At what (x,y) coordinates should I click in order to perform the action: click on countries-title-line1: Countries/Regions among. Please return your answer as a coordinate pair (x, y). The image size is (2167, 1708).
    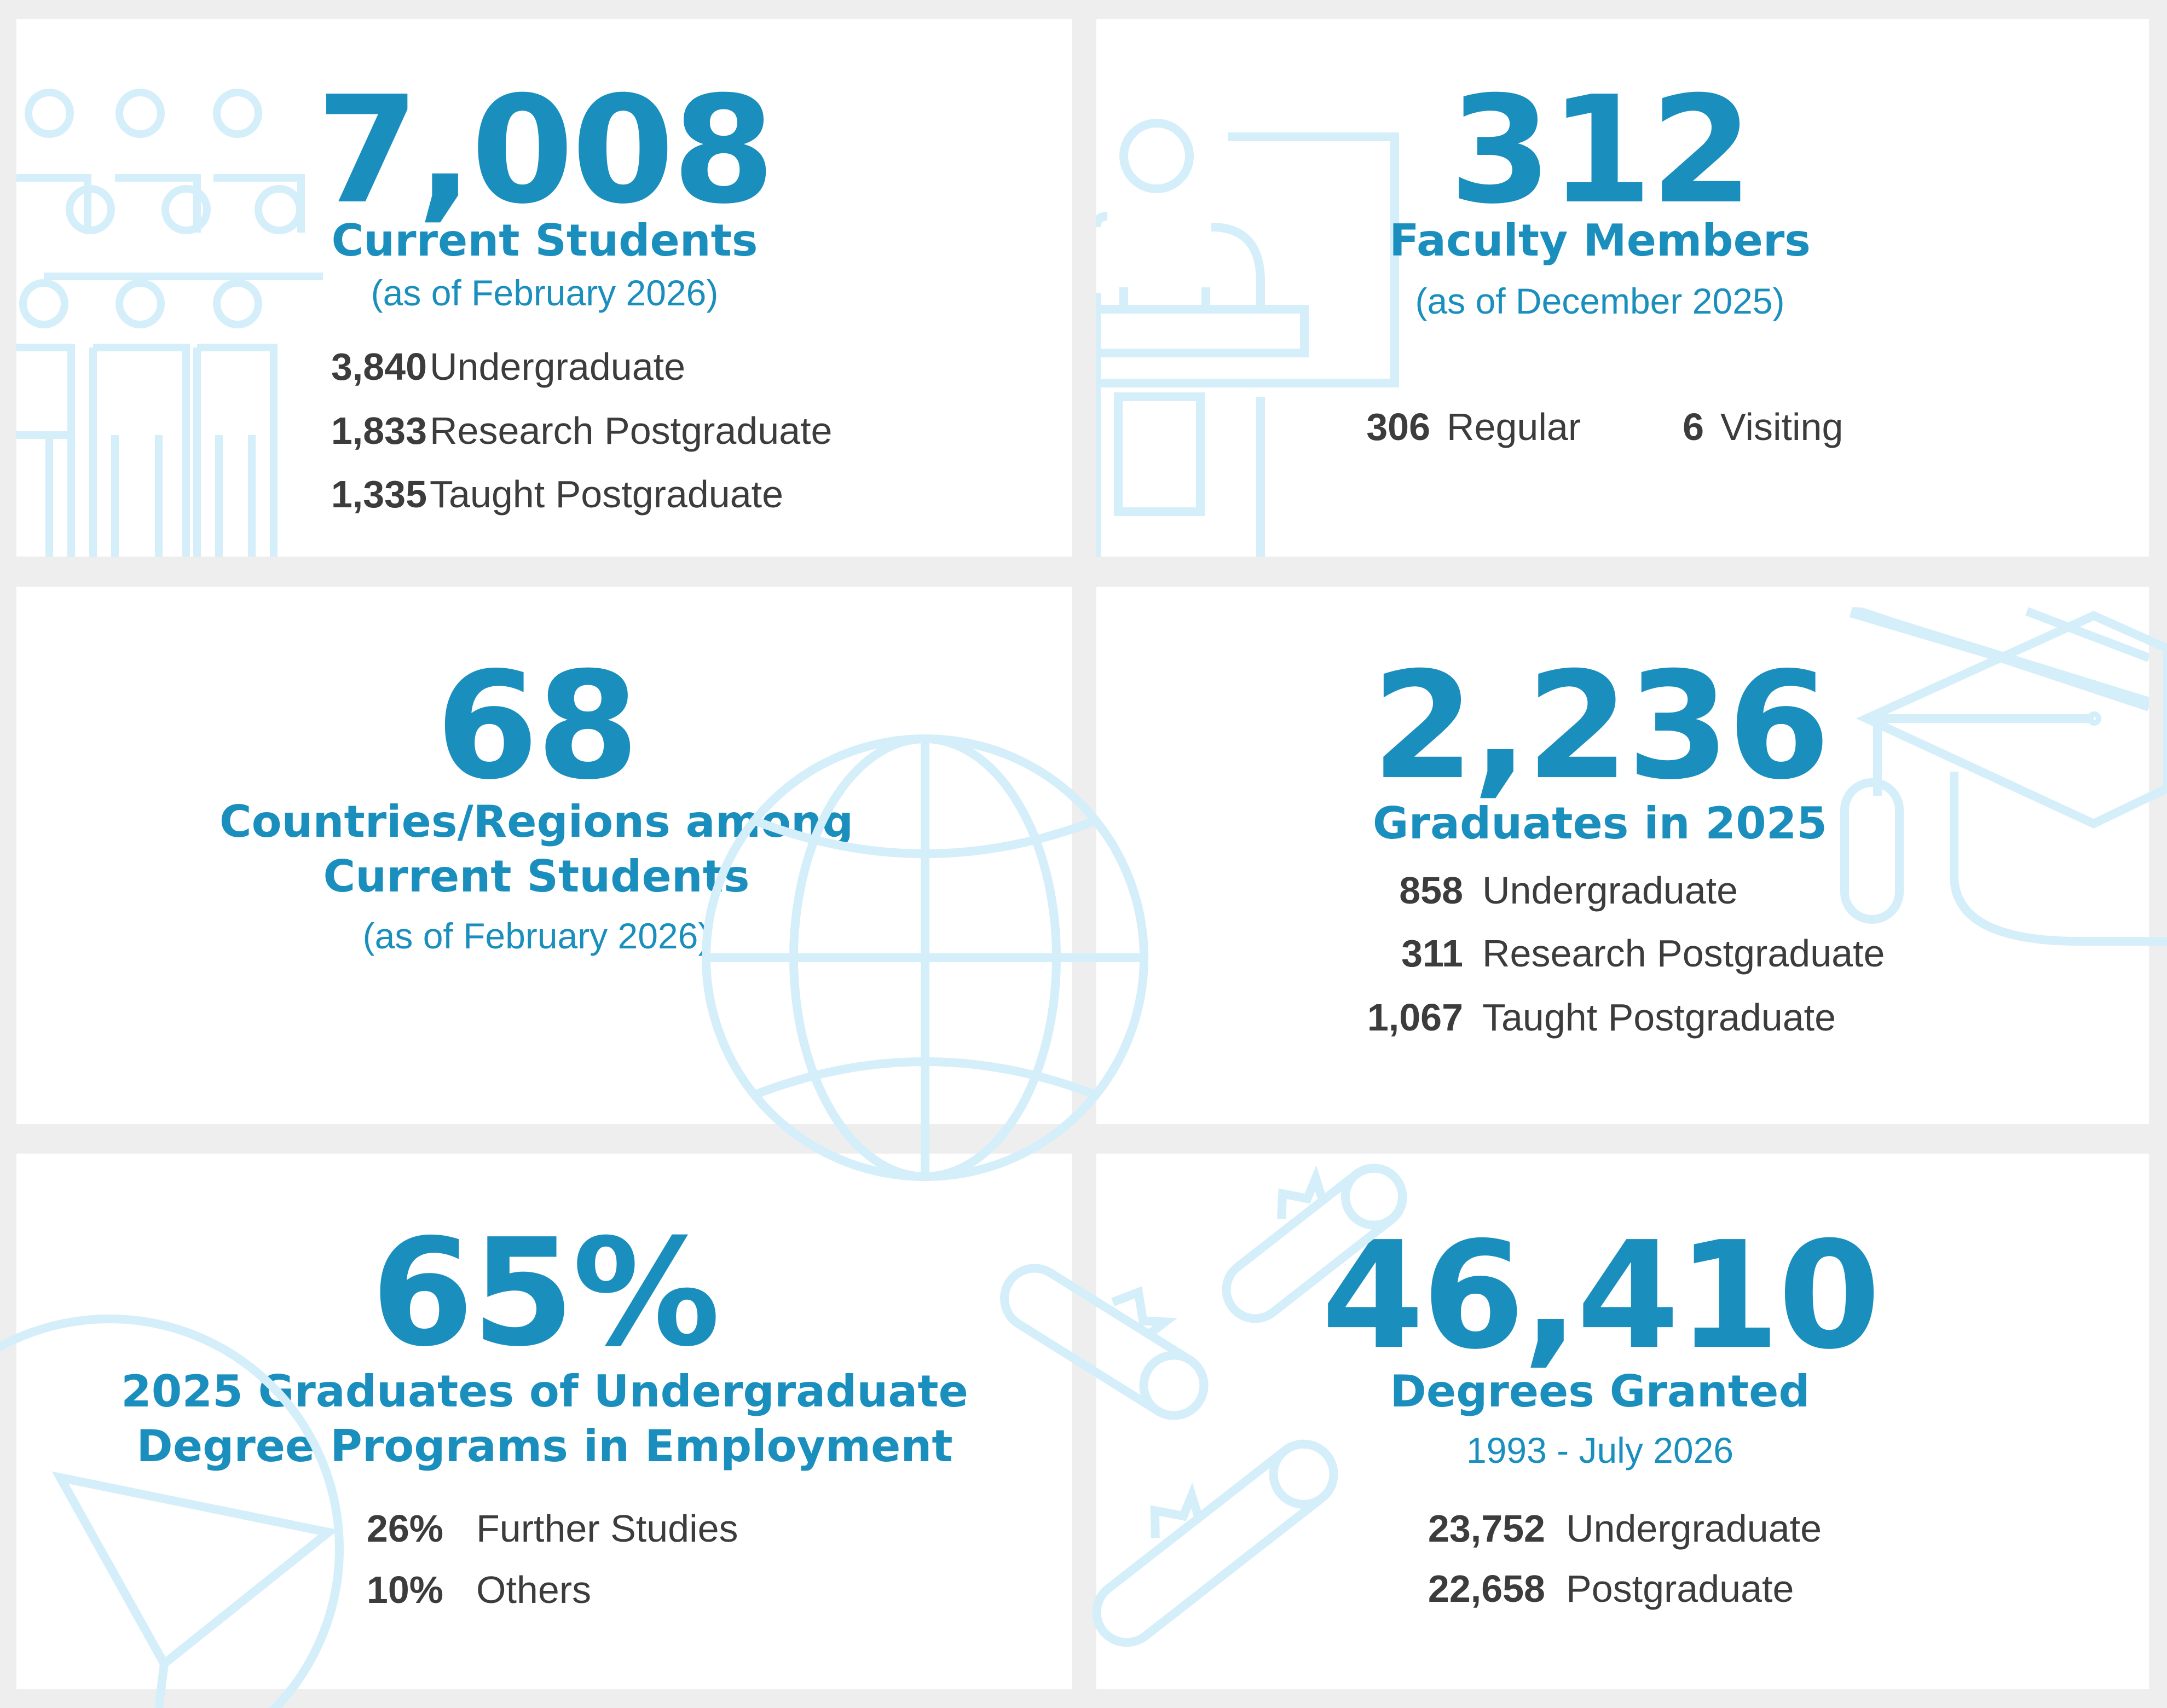
    Looking at the image, I should click on (536, 821).